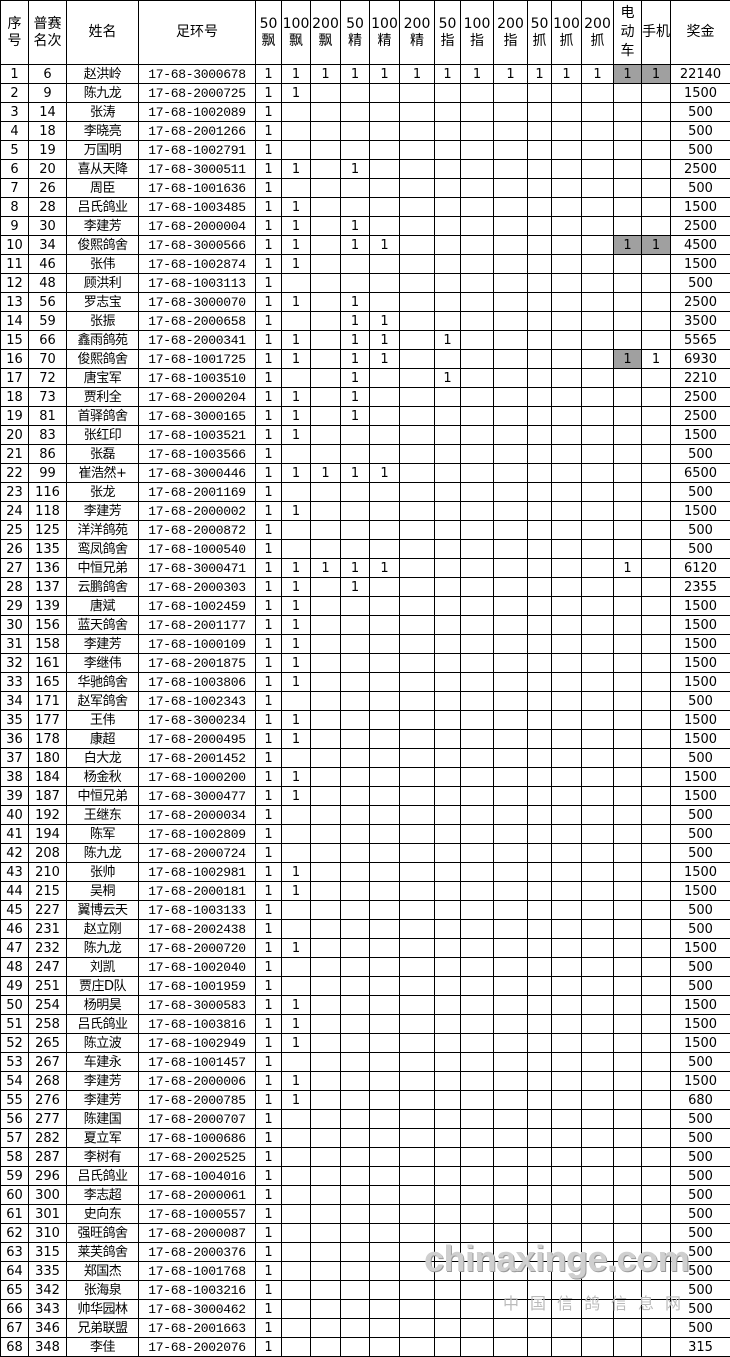 This screenshot has height=1357, width=730. I want to click on cell-name: 张伟, so click(102, 264).